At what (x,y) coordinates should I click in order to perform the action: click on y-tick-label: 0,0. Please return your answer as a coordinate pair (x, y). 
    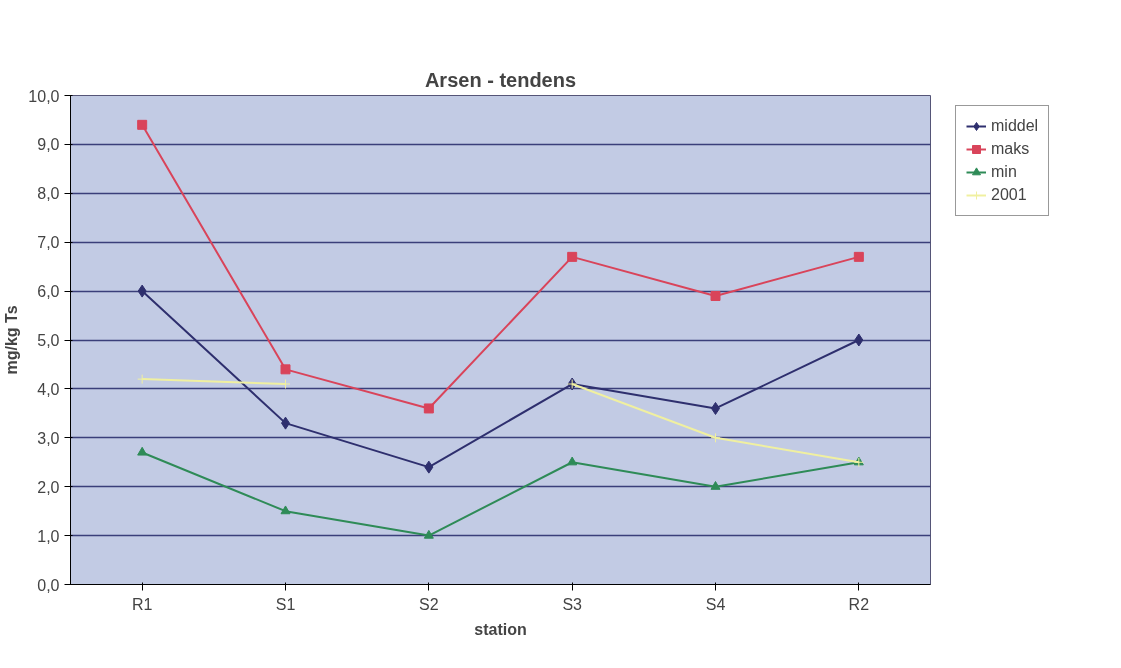
    Looking at the image, I should click on (48, 585).